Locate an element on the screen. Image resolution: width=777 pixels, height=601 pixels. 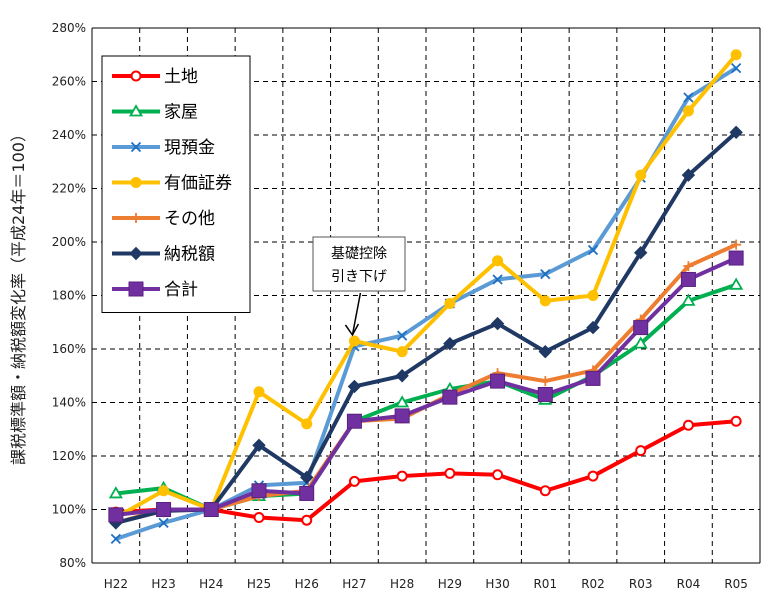
legend-entry: 合計 is located at coordinates (155, 290).